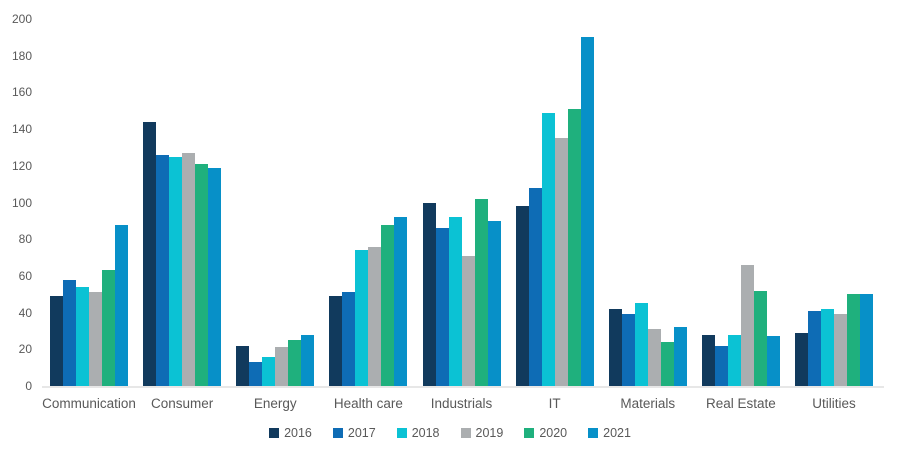 The image size is (900, 455). What do you see at coordinates (425, 433) in the screenshot?
I see `legend-label: 2018` at bounding box center [425, 433].